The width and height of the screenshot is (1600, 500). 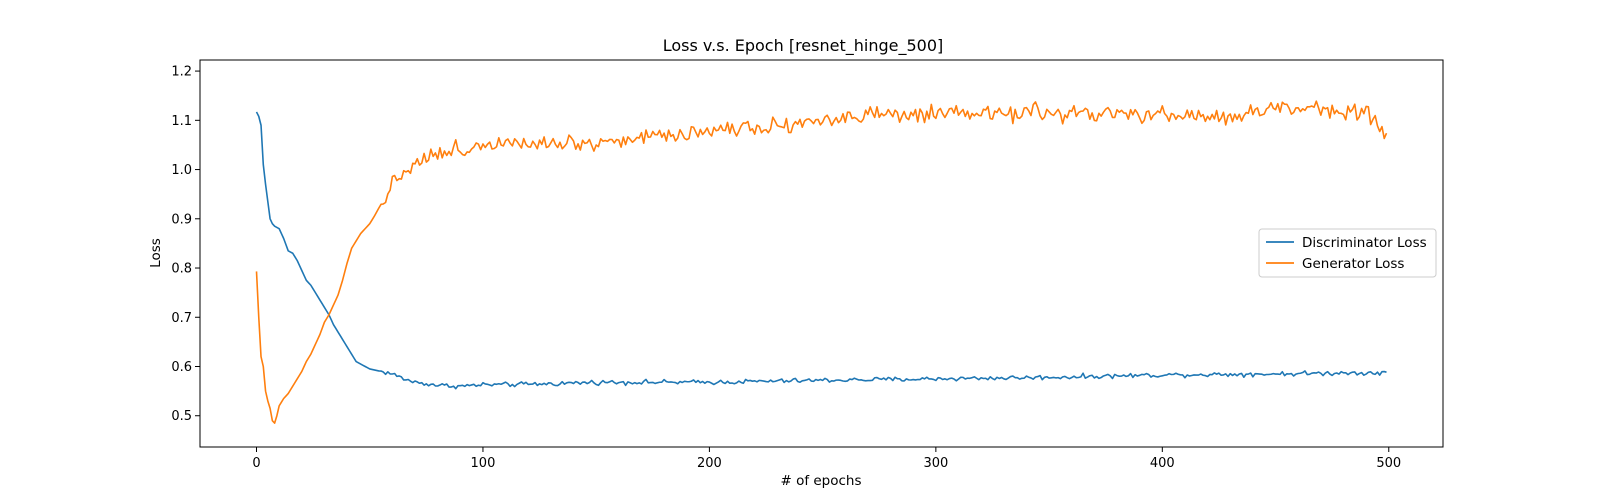 I want to click on y-axis-label: Loss, so click(x=156, y=253).